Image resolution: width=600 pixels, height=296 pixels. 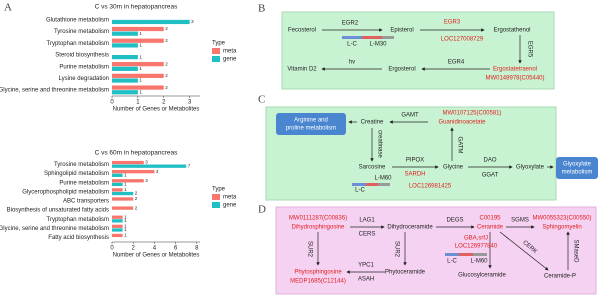 I want to click on node: Ceramide, so click(x=490, y=228).